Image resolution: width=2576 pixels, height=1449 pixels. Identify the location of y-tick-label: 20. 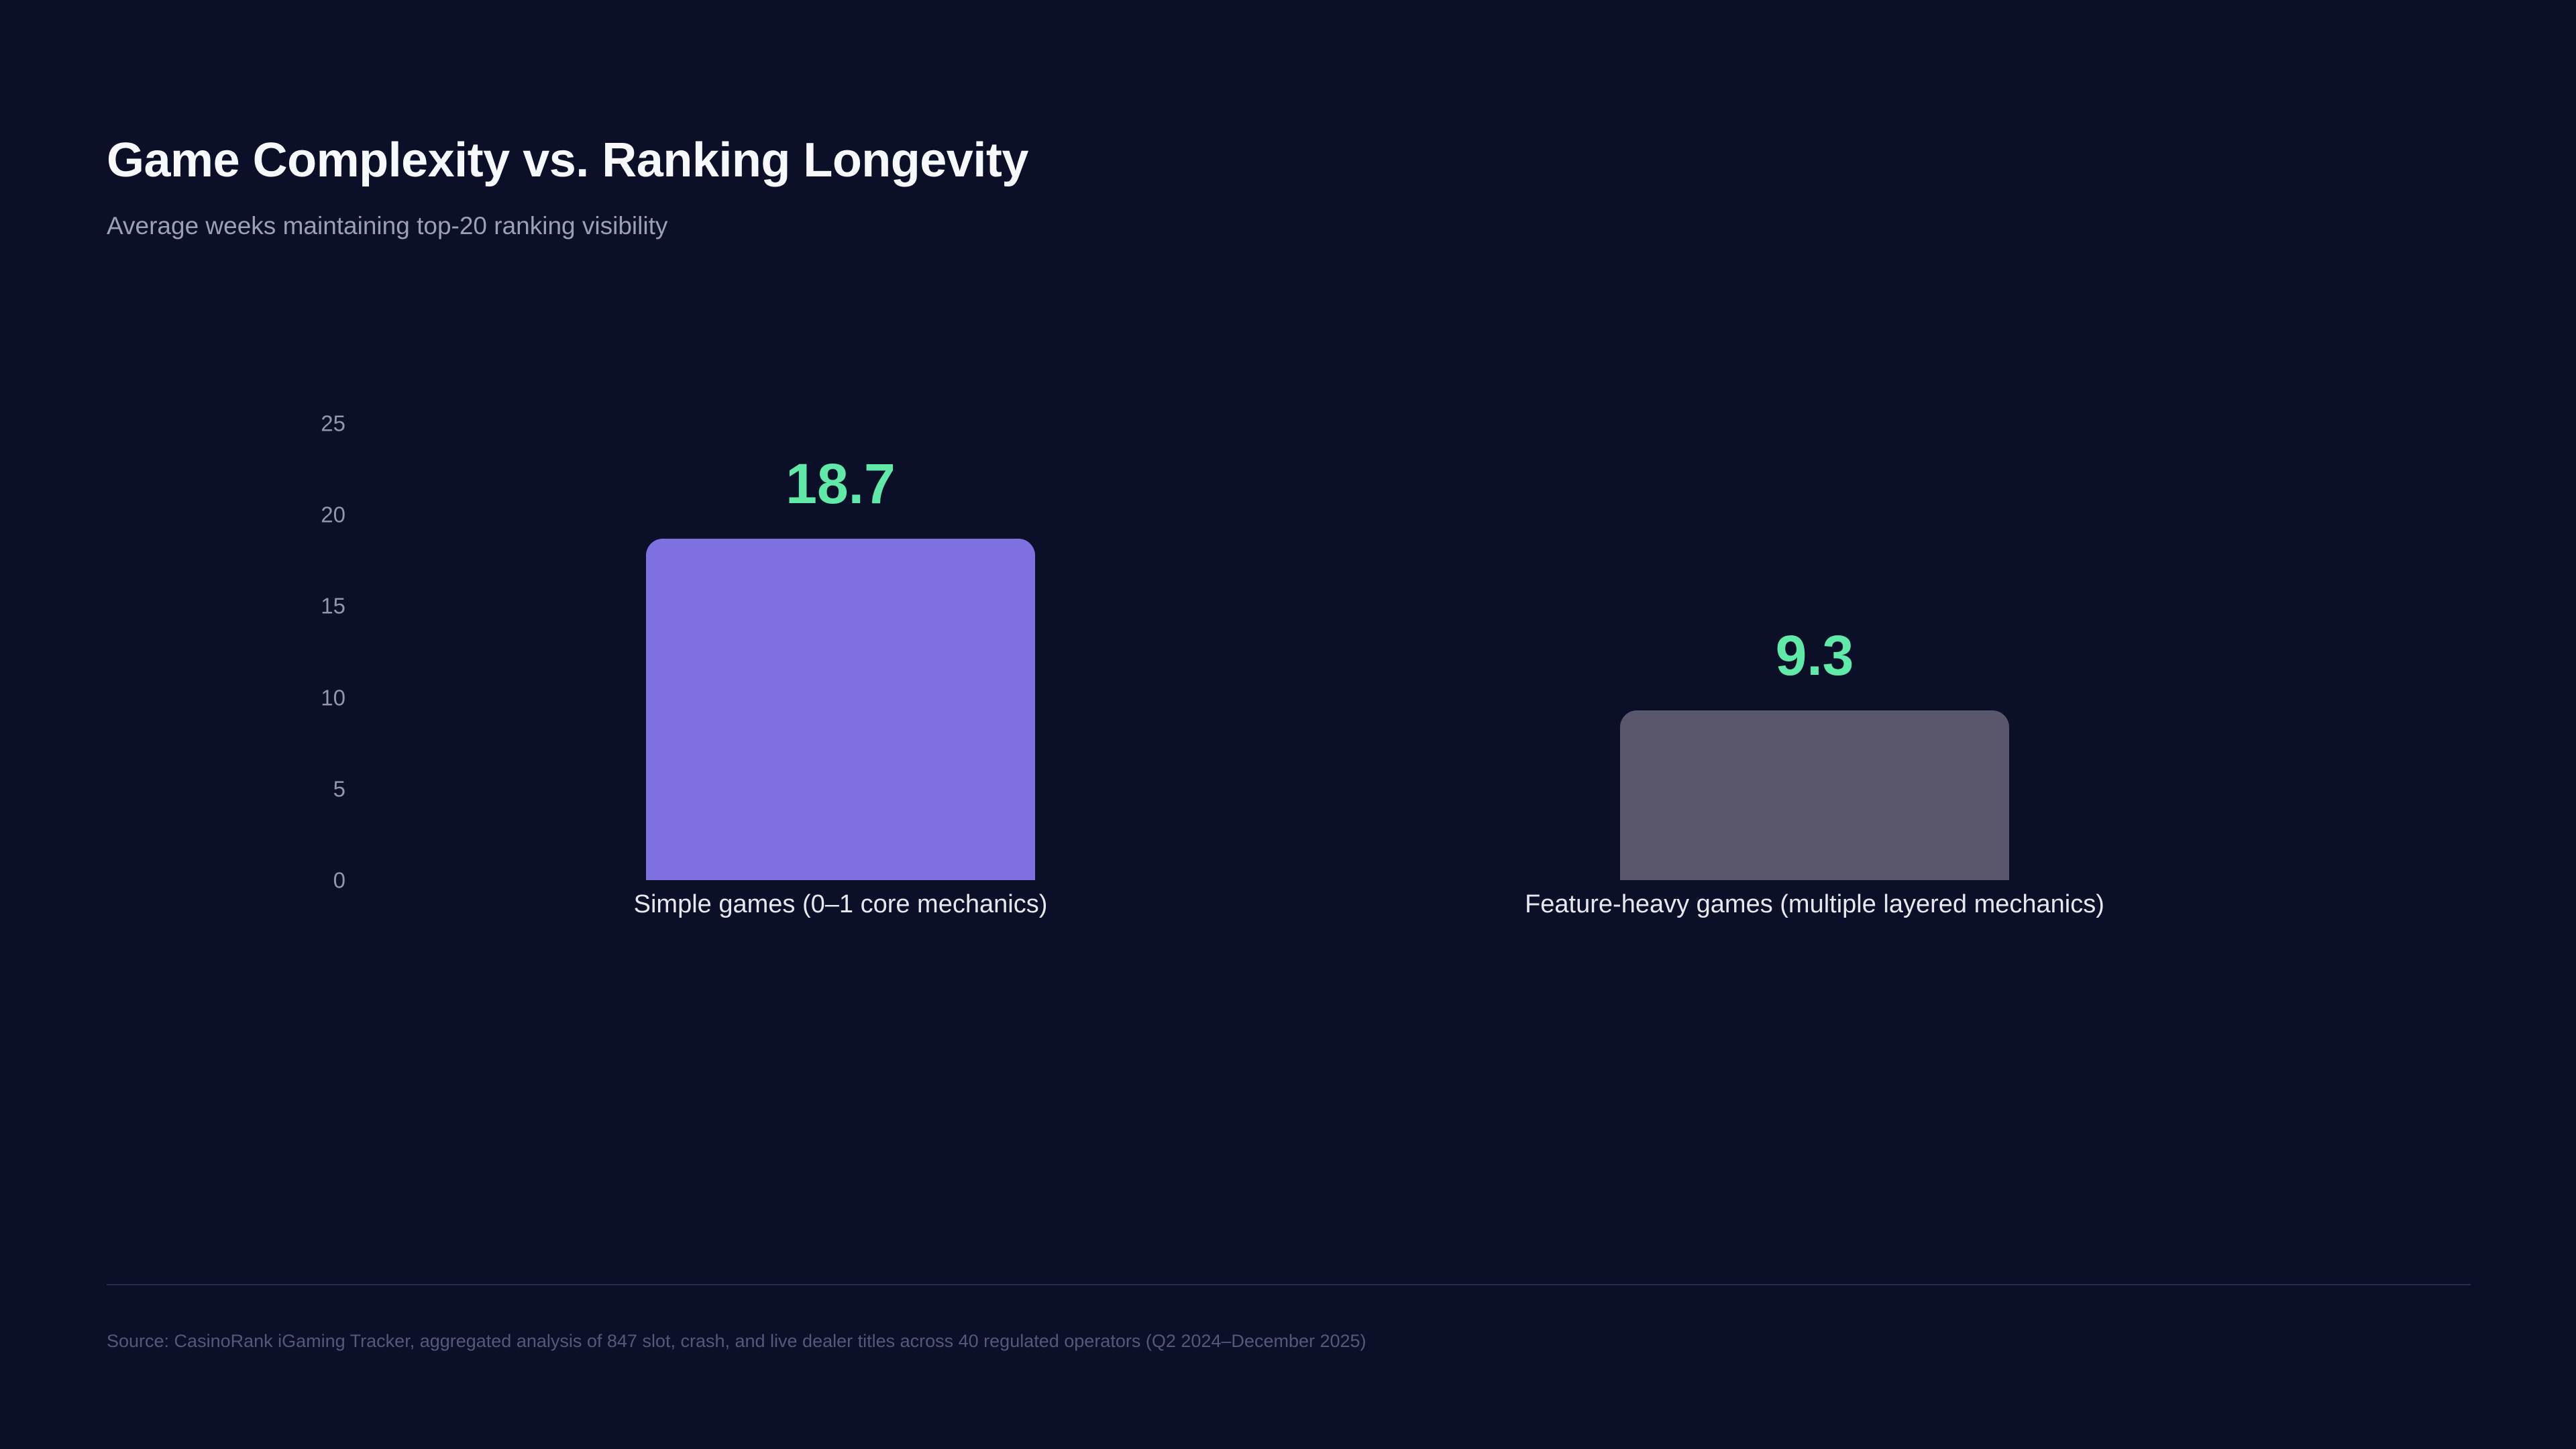
(333, 514).